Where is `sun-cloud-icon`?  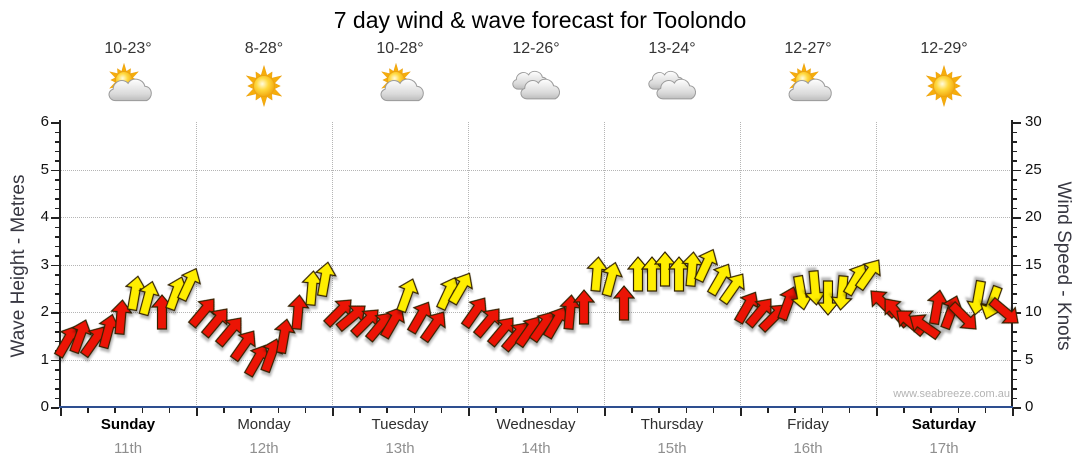 sun-cloud-icon is located at coordinates (402, 82).